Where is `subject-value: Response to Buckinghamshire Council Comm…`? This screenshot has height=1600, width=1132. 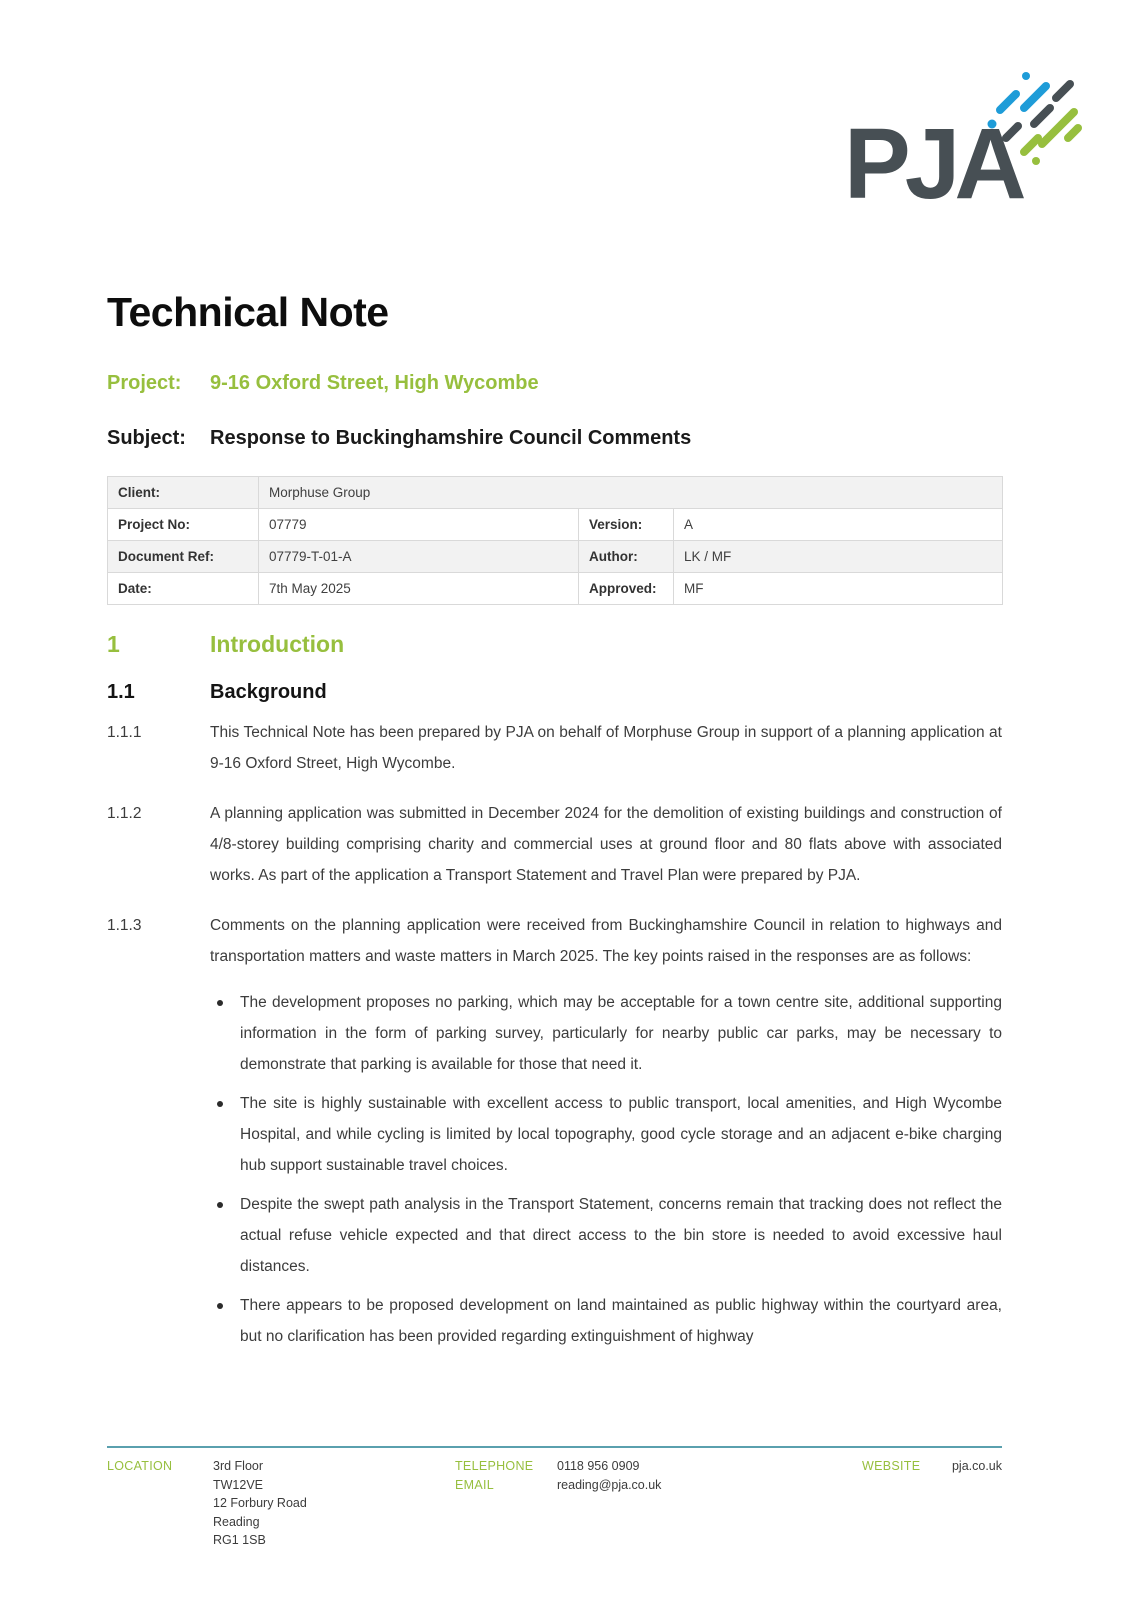
subject-value: Response to Buckinghamshire Council Comm… is located at coordinates (451, 438).